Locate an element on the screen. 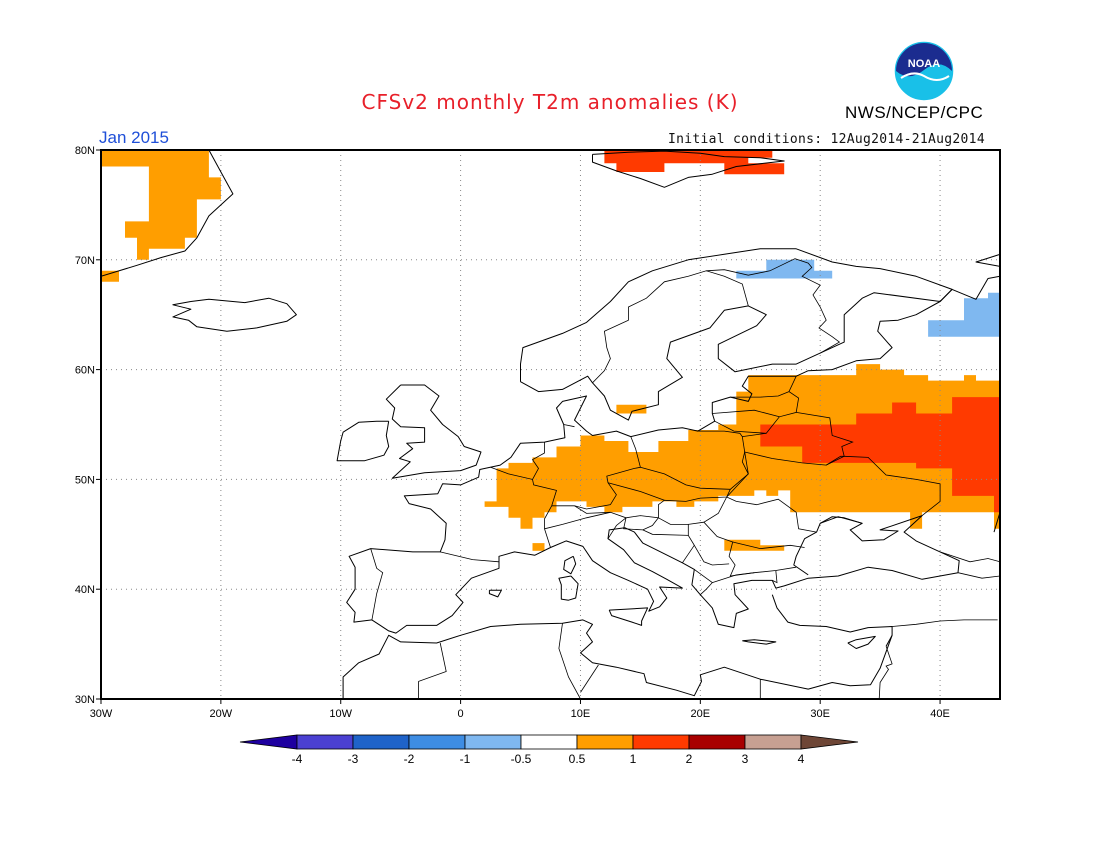 This screenshot has width=1100, height=850. lat-tick-label: 40N is located at coordinates (85, 590).